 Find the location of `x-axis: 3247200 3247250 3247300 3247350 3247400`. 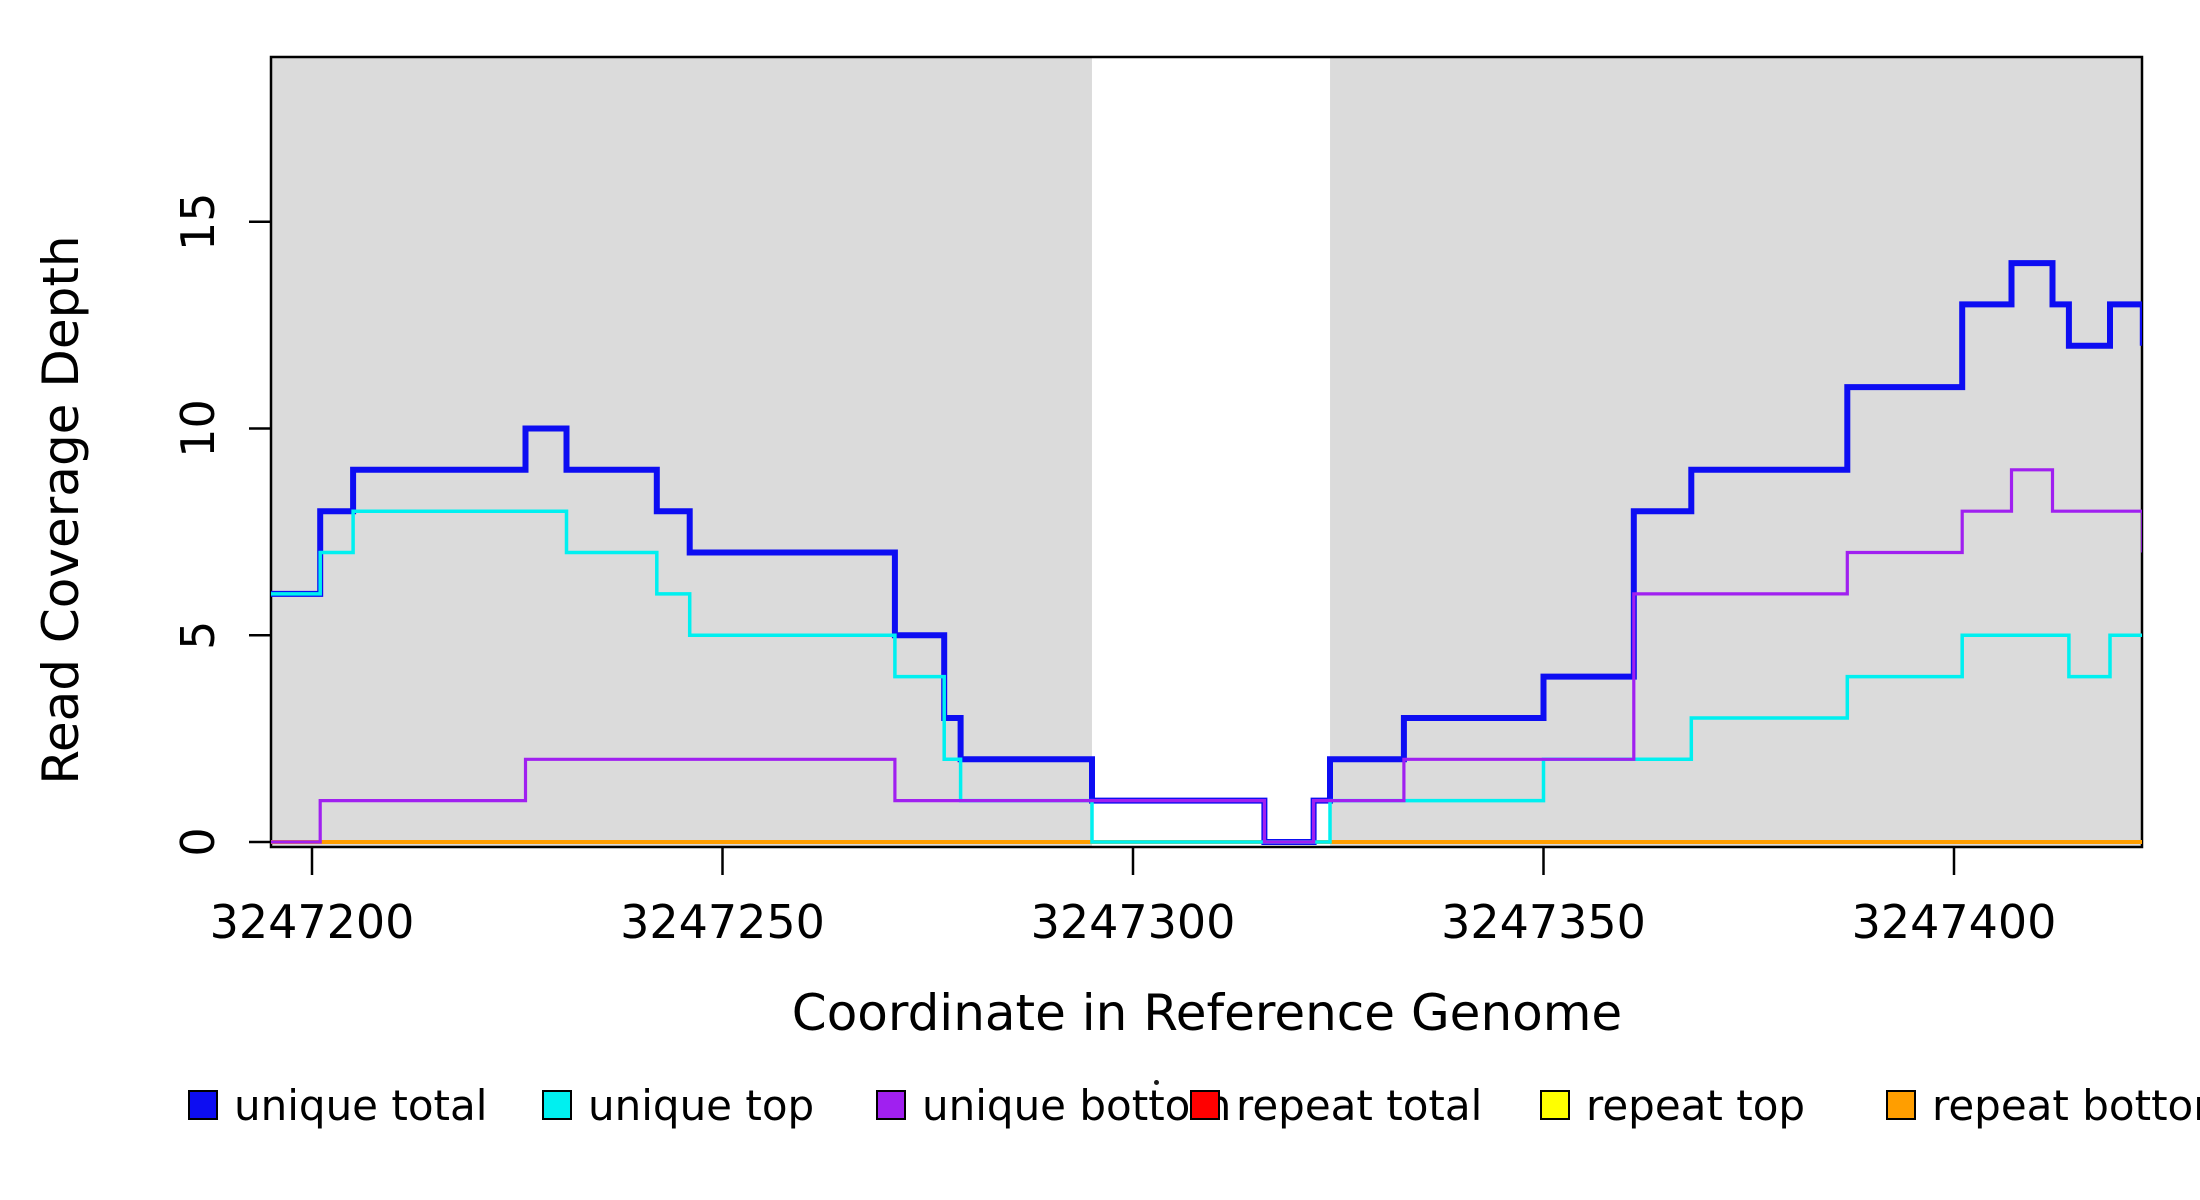

x-axis: 3247200 3247250 3247300 3247350 3247400 is located at coordinates (1133, 898).